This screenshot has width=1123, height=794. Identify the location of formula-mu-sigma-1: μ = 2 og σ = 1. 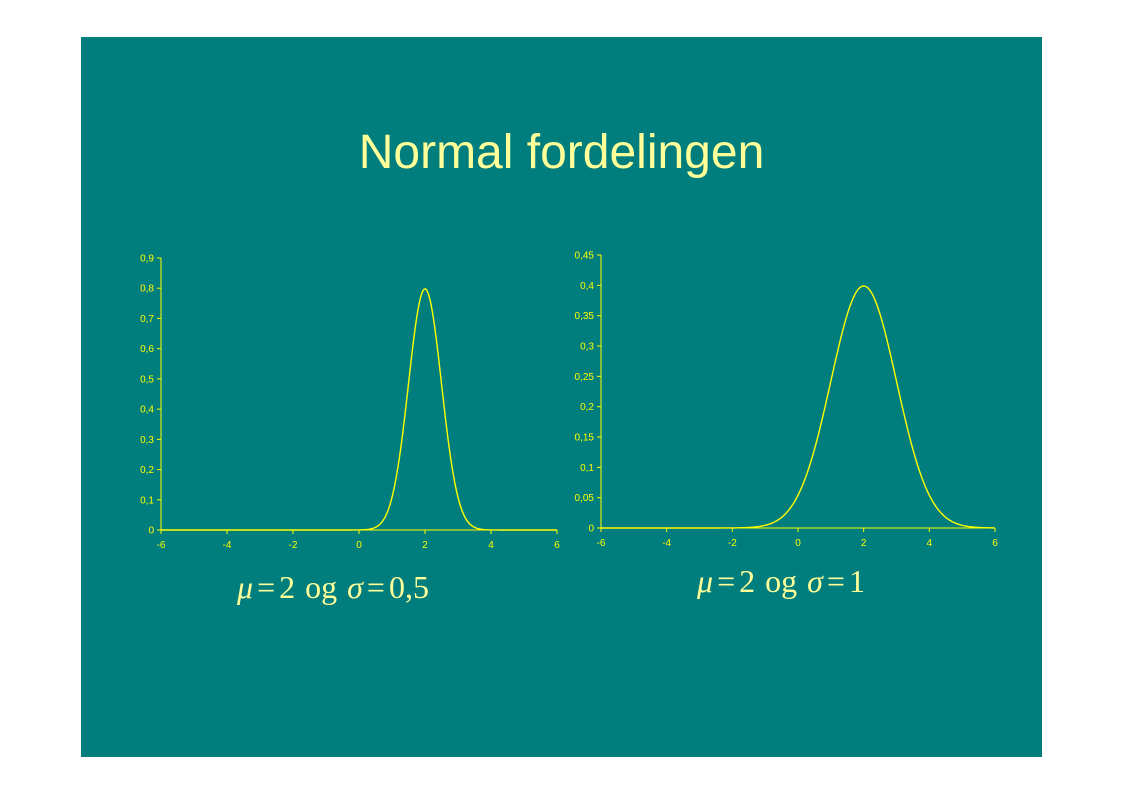
(781, 581).